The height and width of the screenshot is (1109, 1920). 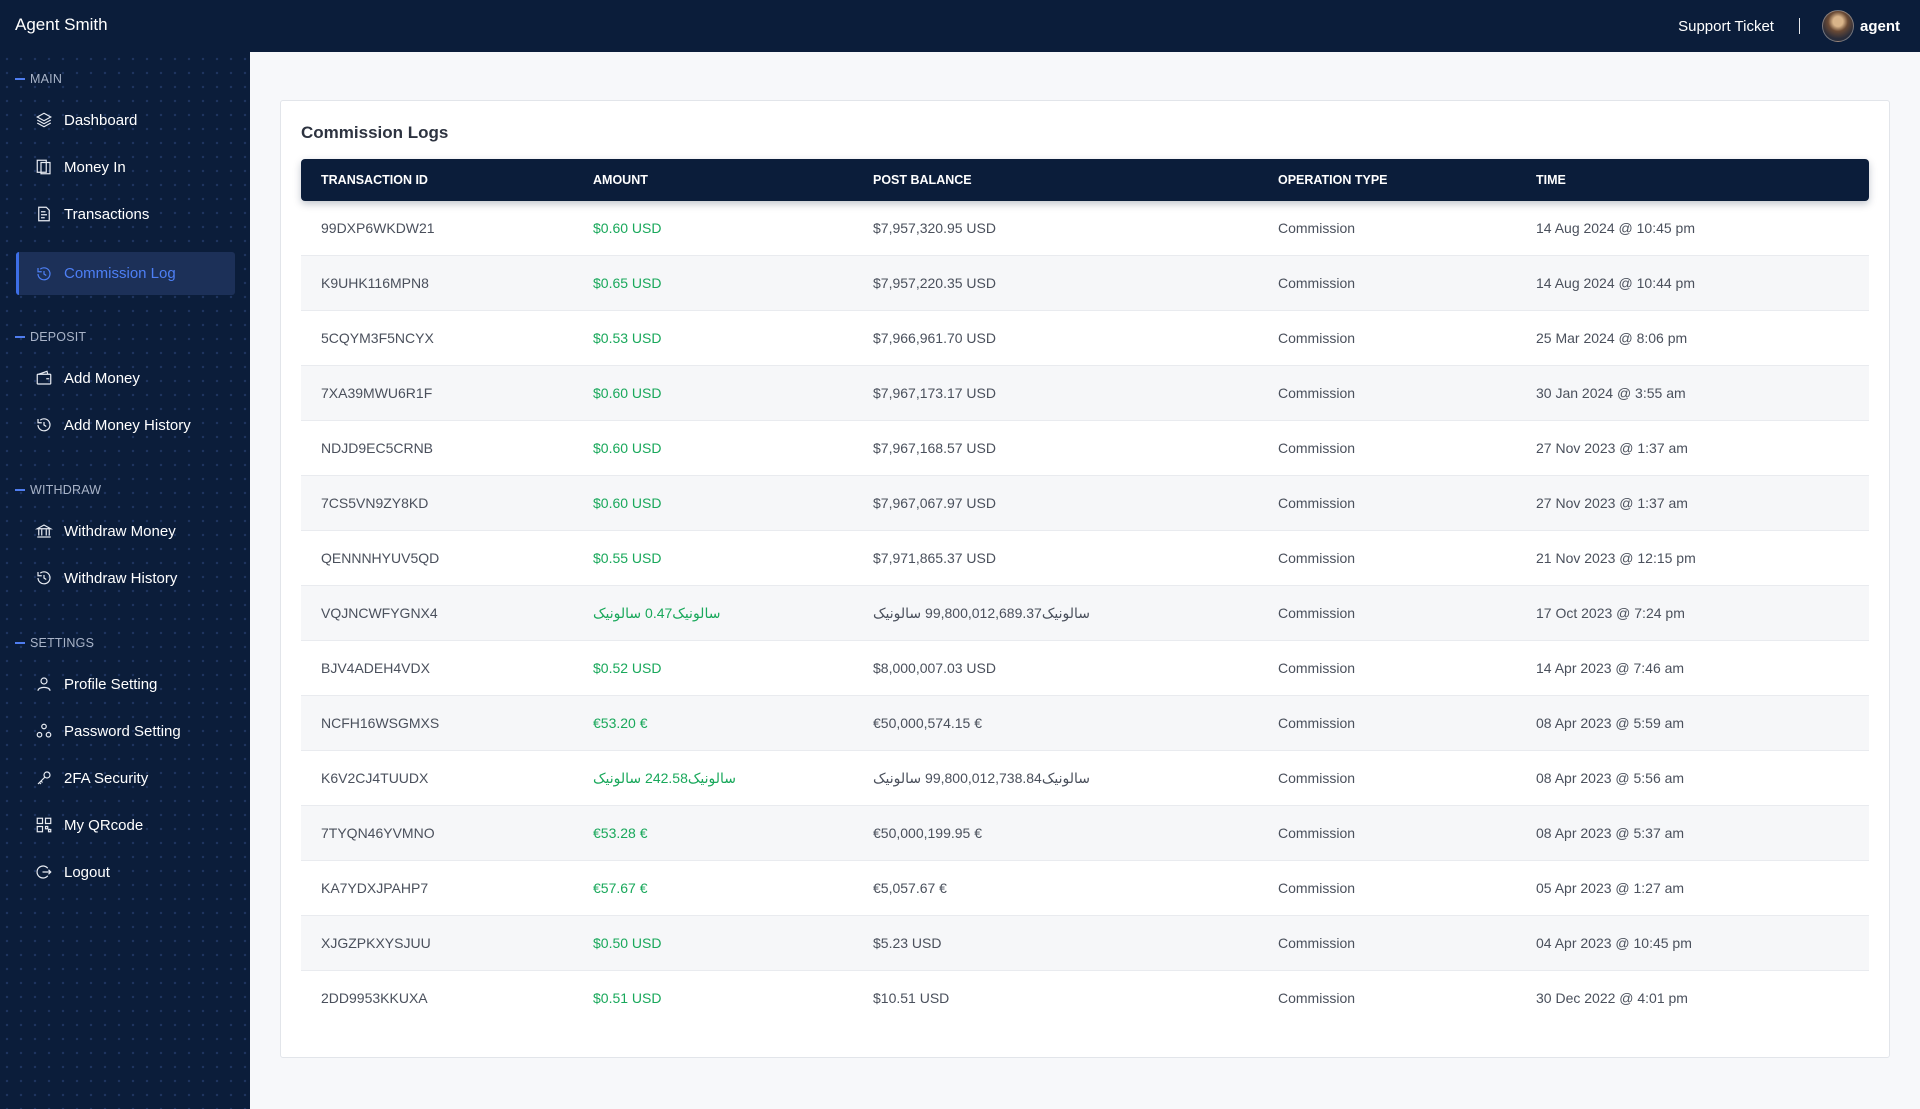 I want to click on post-balance-cell: $7,966,961.70 USD, so click(x=934, y=338).